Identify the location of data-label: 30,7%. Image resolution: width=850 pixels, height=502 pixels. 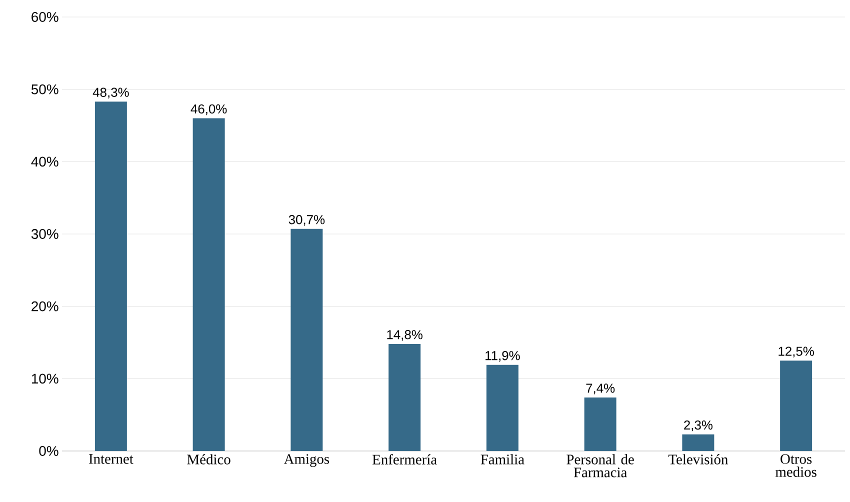
(306, 220).